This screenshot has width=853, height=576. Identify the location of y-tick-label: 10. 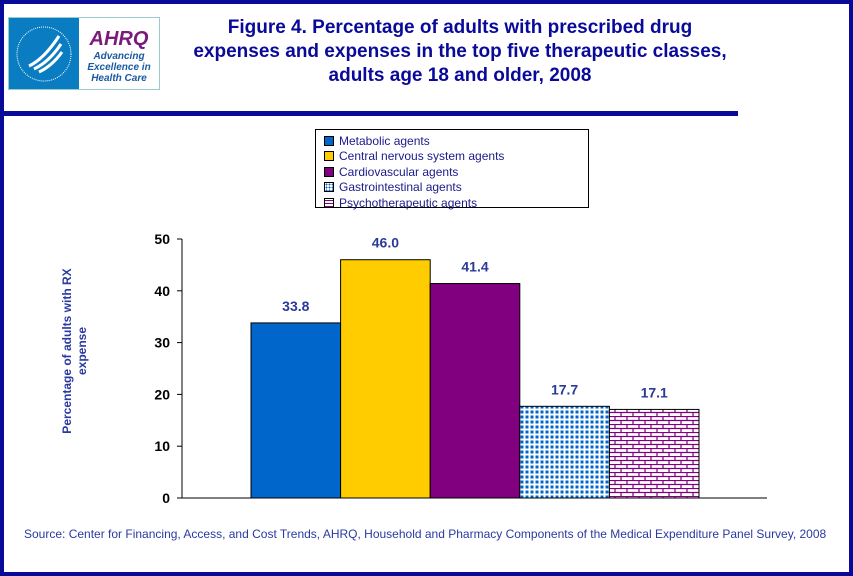
(162, 446).